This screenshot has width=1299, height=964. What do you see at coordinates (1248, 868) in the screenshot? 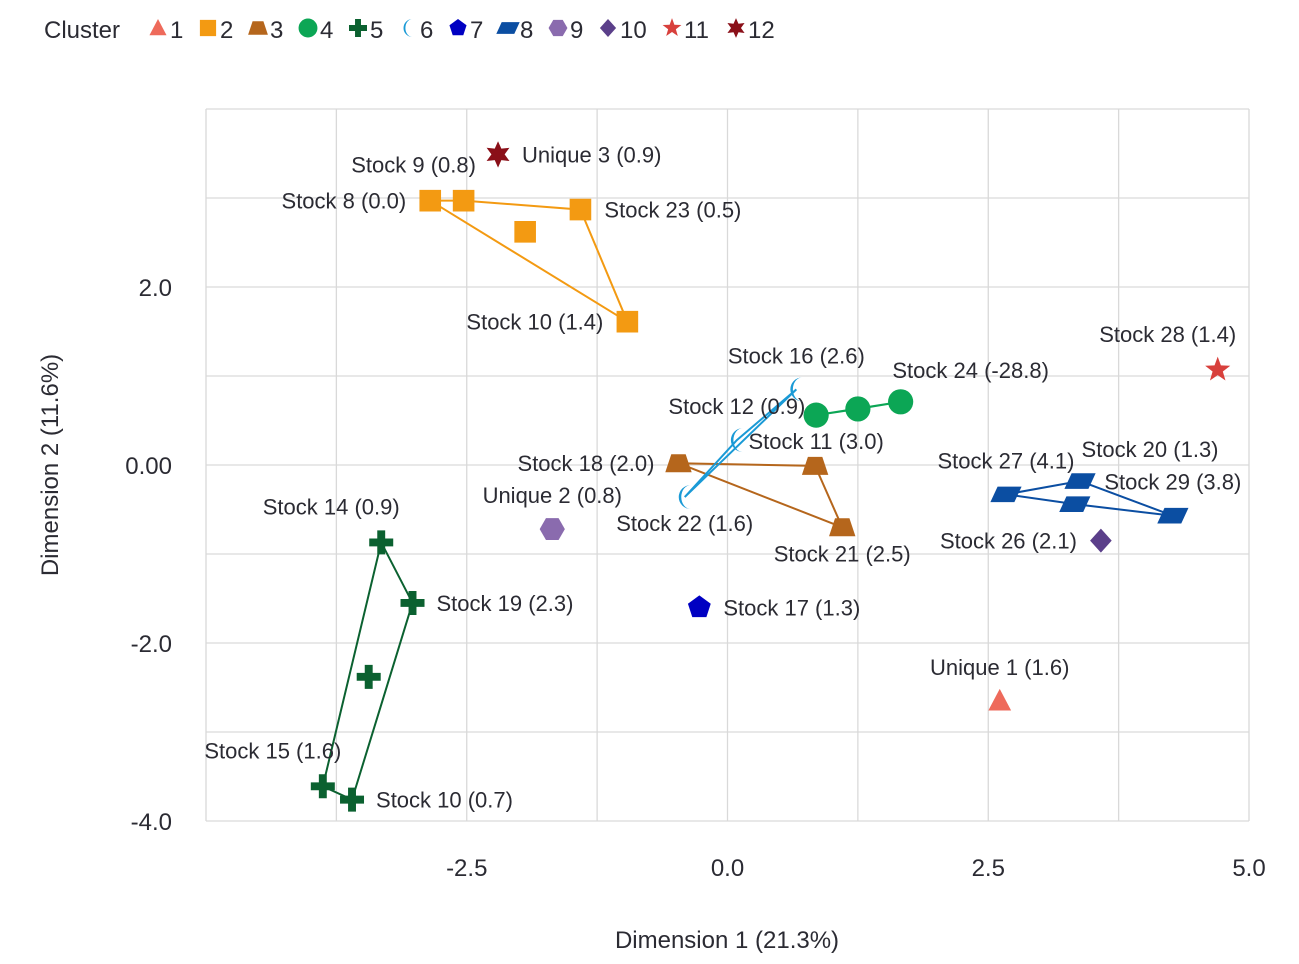
I see `x-tick-label: 5.0` at bounding box center [1248, 868].